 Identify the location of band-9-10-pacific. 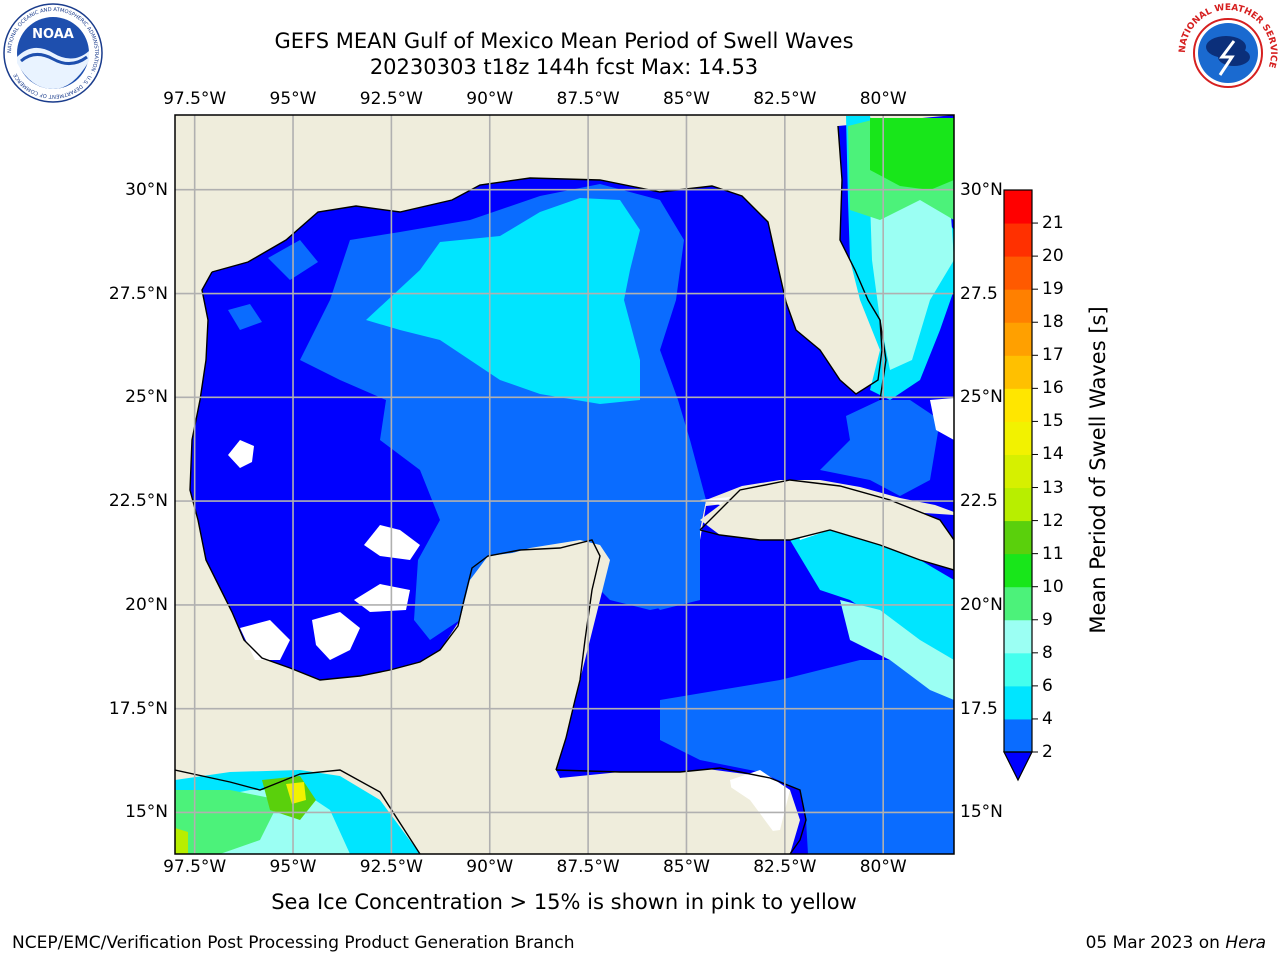
(227, 822).